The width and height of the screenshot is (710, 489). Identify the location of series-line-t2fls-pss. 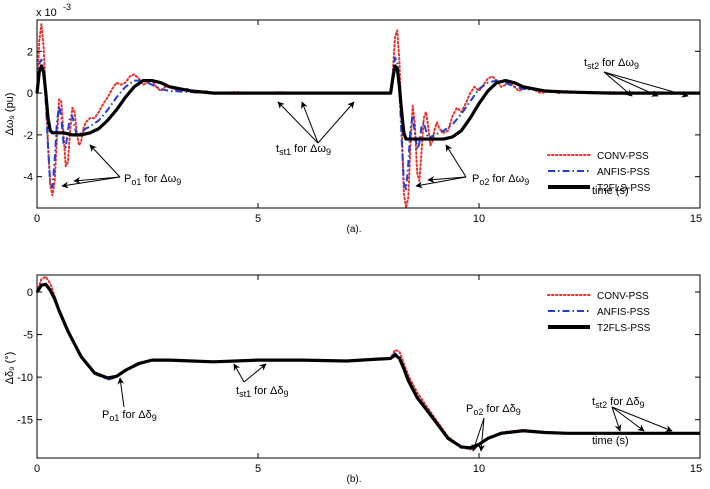
(367, 102).